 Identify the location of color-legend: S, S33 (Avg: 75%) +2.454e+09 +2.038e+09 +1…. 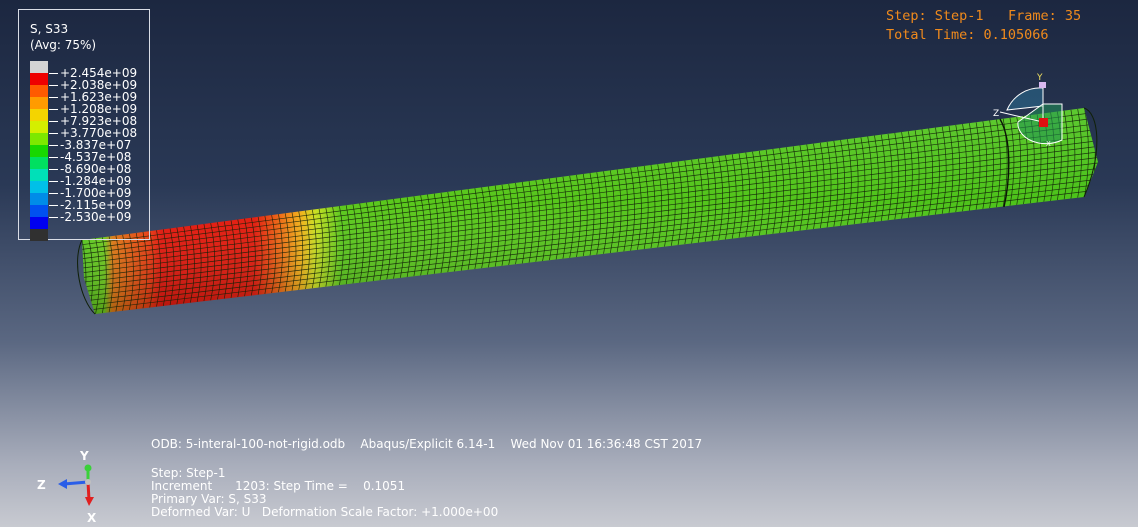
(84, 125).